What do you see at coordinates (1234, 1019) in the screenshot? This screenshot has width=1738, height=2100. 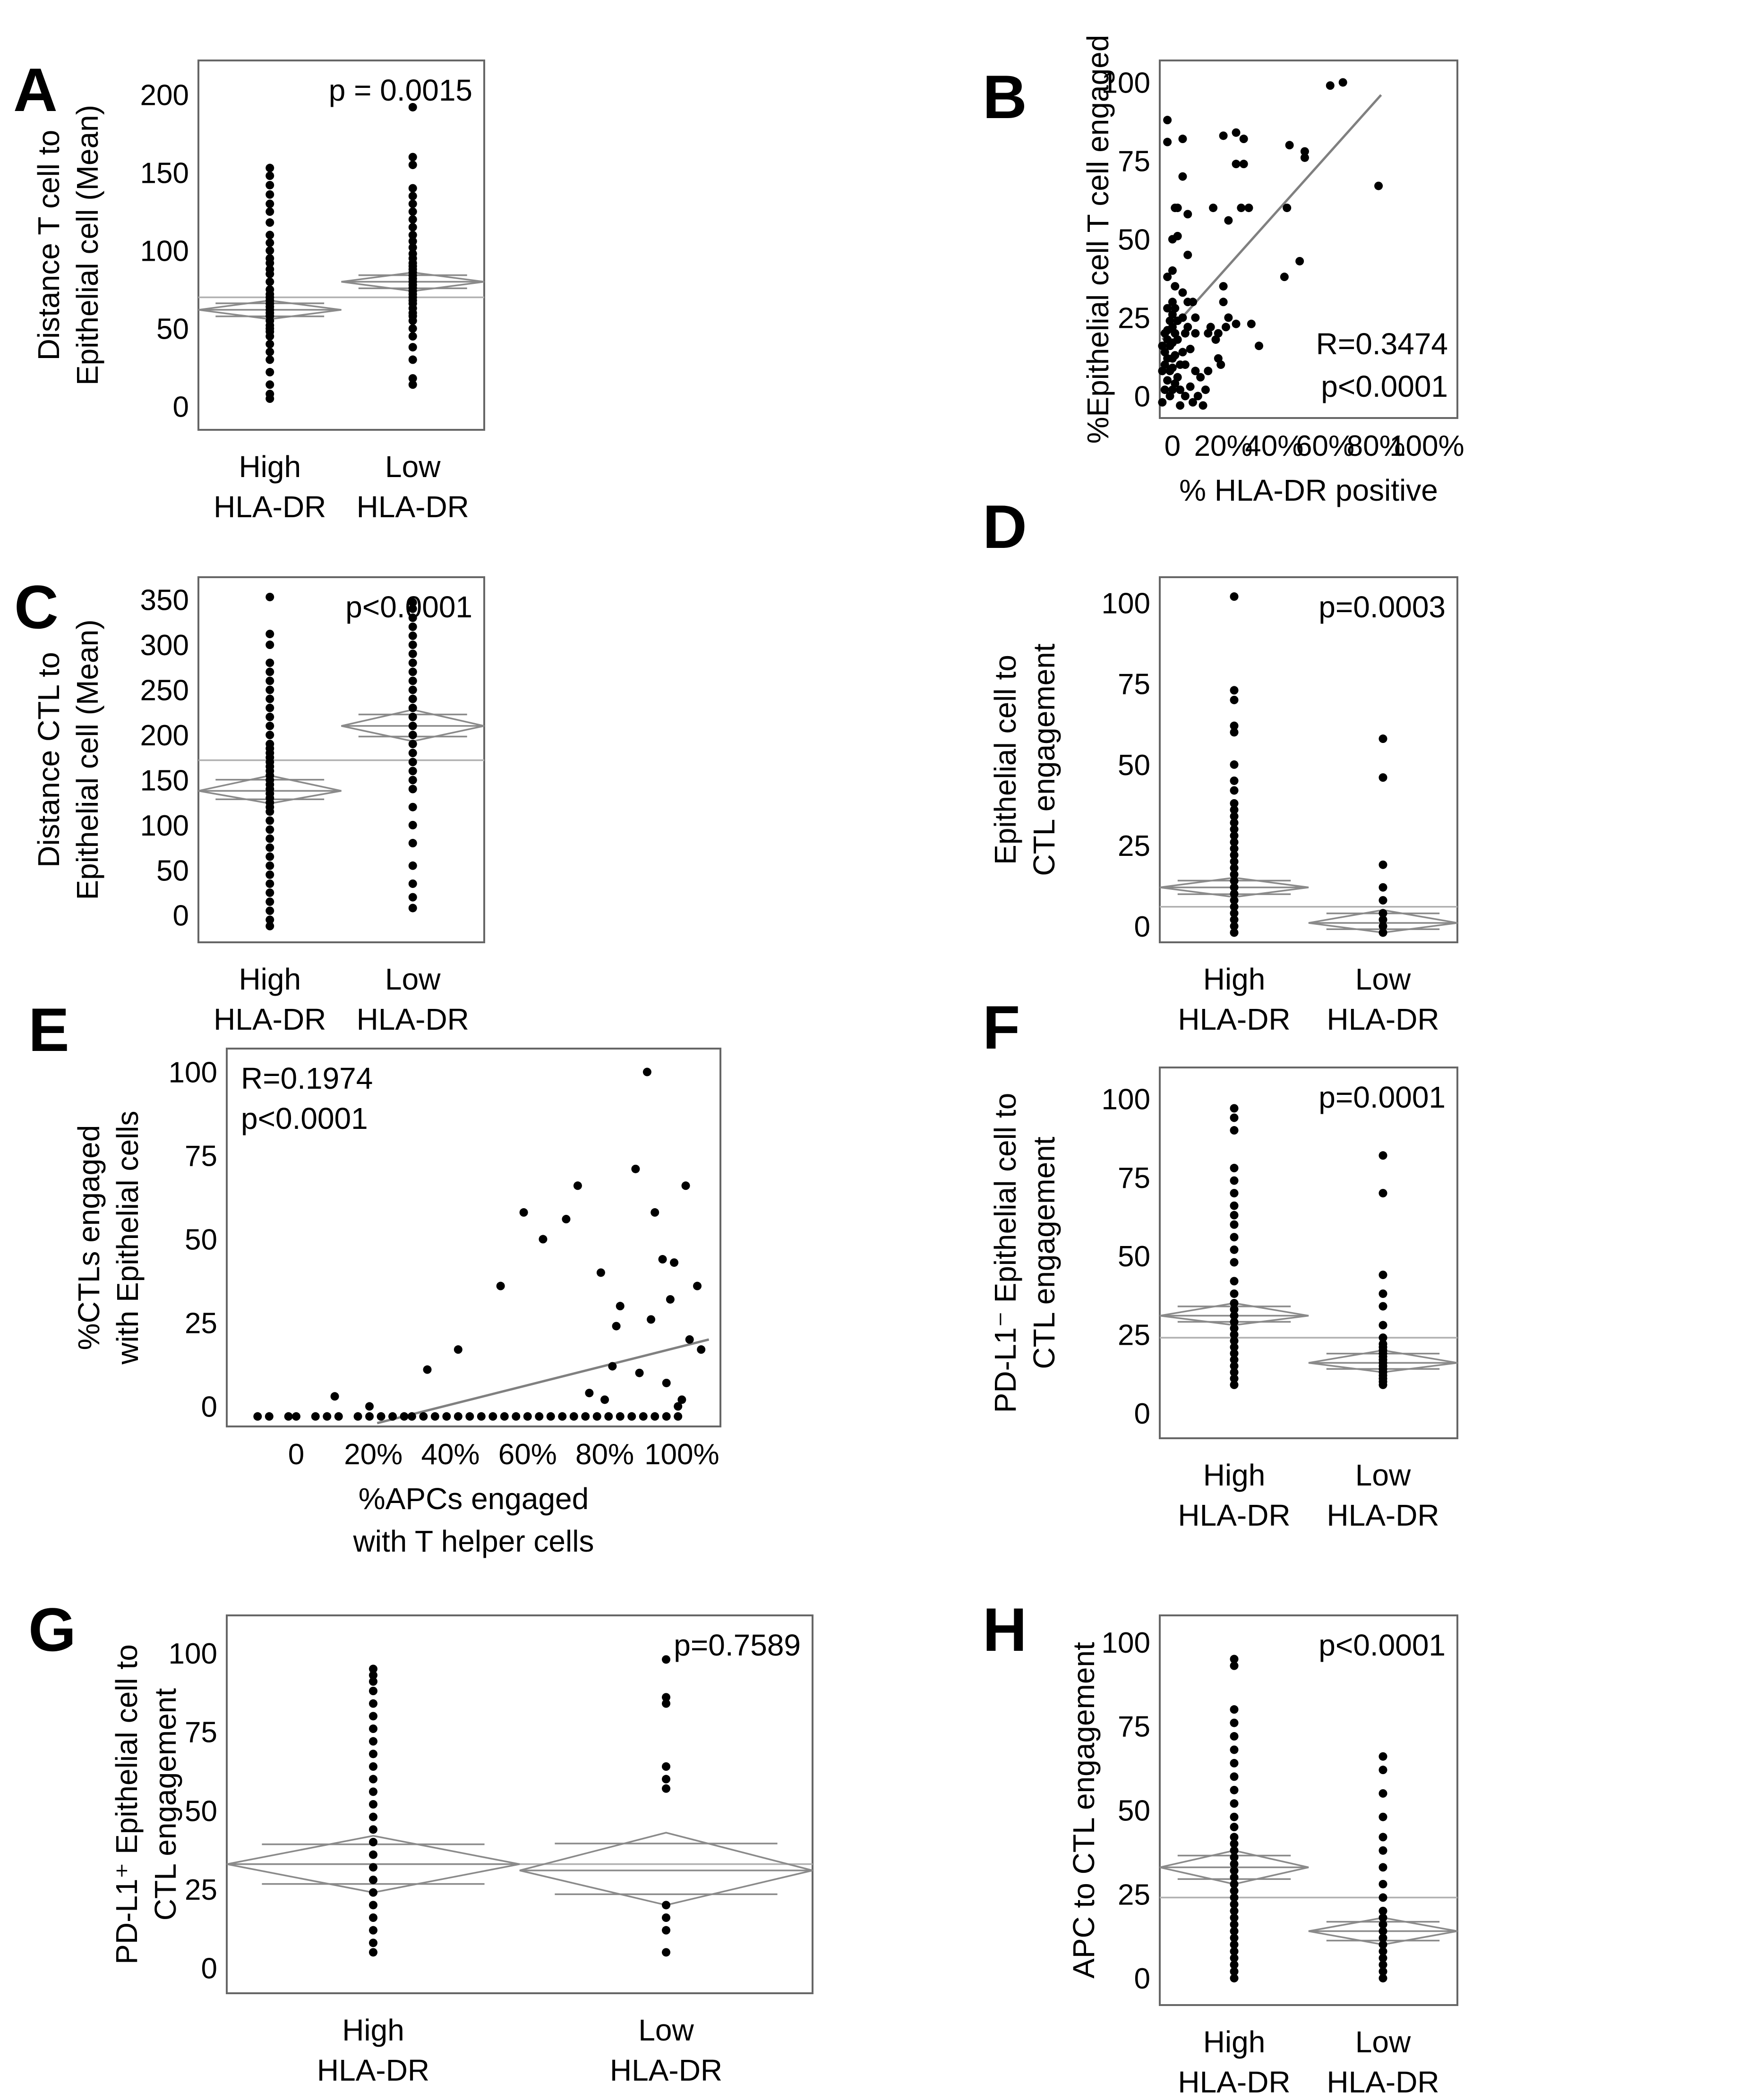 I see `x-category-label-D: HLA-DR` at bounding box center [1234, 1019].